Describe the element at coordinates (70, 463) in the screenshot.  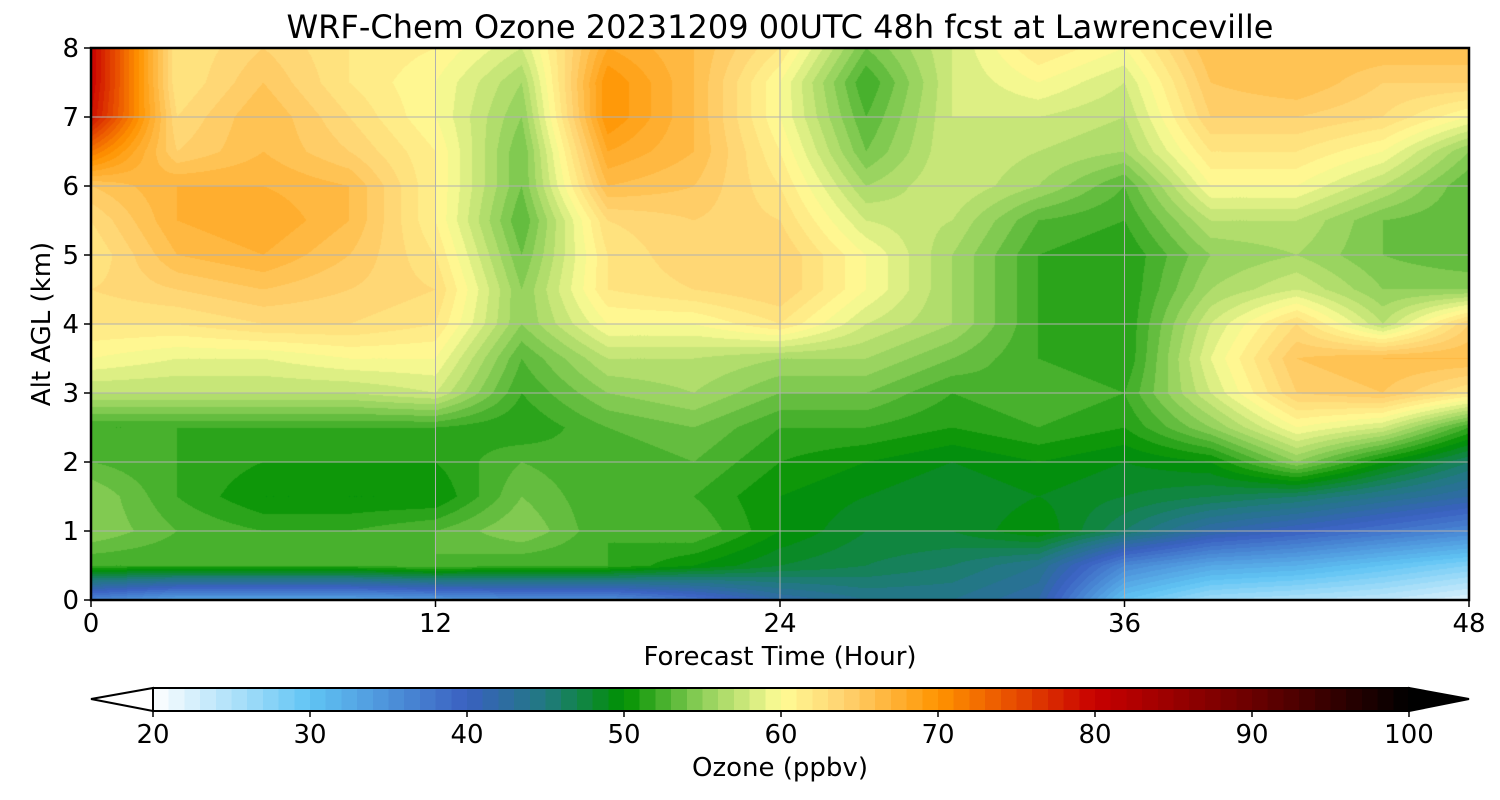
I see `y-tick-label: 2` at that location.